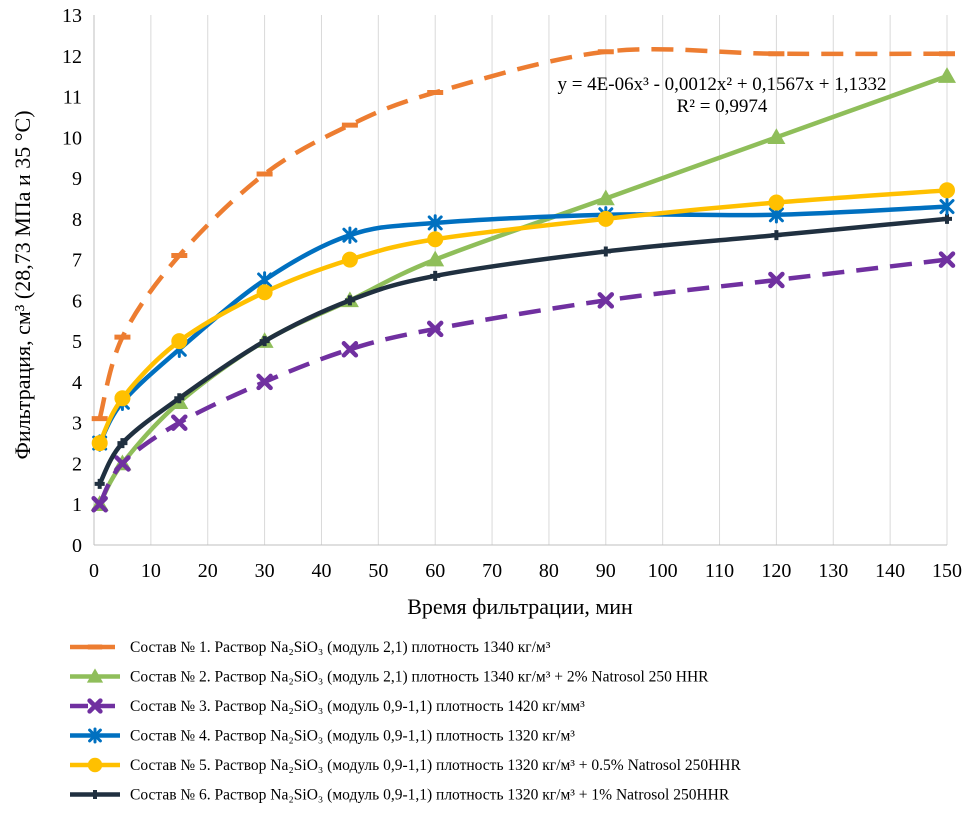  I want to click on y-tick-label: 6, so click(77, 301).